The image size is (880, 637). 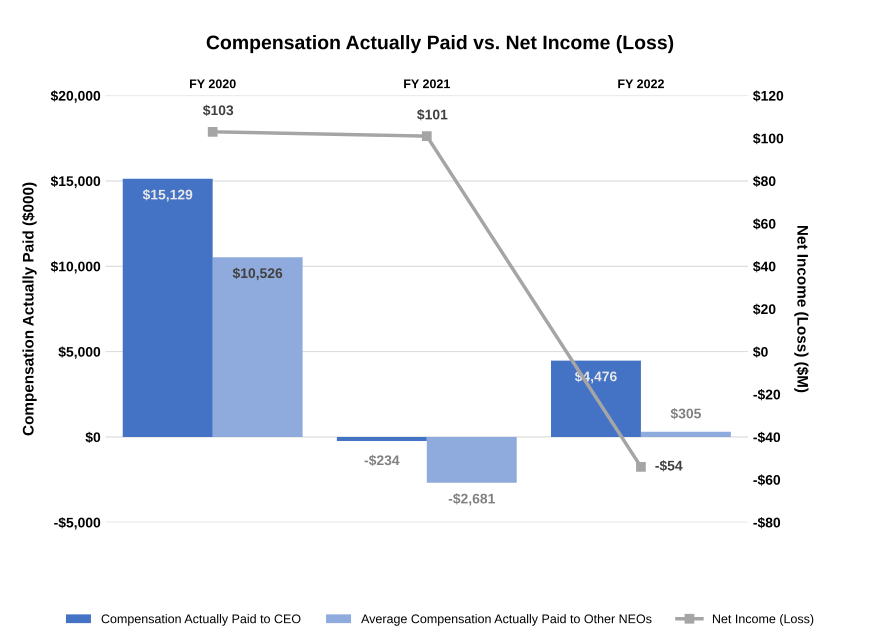 I want to click on x-tick-label: FY 2022, so click(x=641, y=83).